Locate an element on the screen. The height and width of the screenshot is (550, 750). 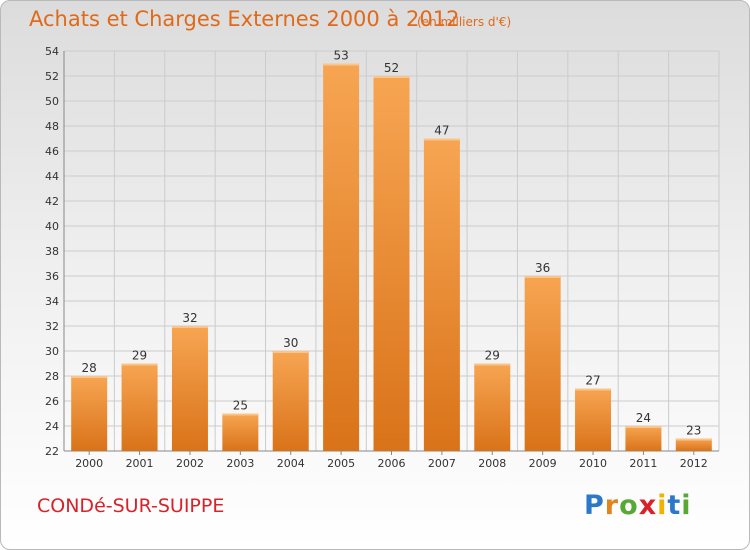
commune-name: CONDé-SUR-SUIPPE is located at coordinates (131, 506).